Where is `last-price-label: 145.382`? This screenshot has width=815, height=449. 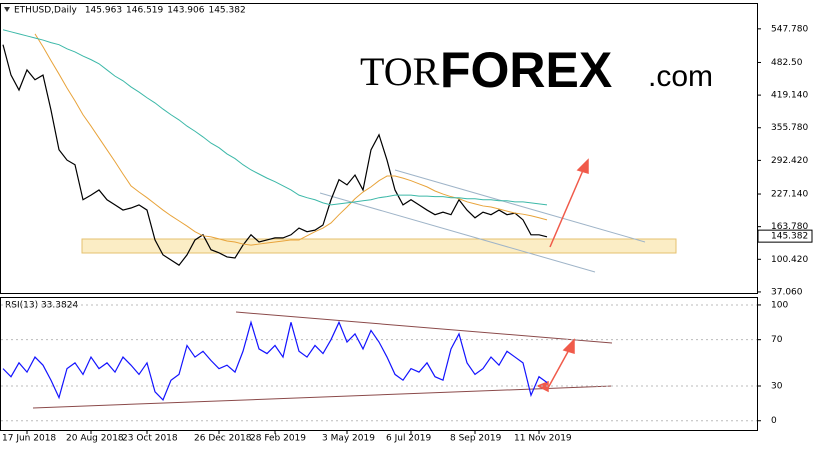
last-price-label: 145.382 is located at coordinates (789, 237).